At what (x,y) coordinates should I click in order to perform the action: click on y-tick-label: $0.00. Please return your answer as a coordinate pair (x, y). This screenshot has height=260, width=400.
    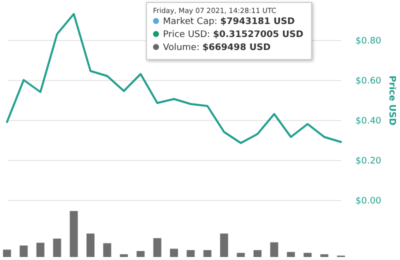
    Looking at the image, I should click on (369, 201).